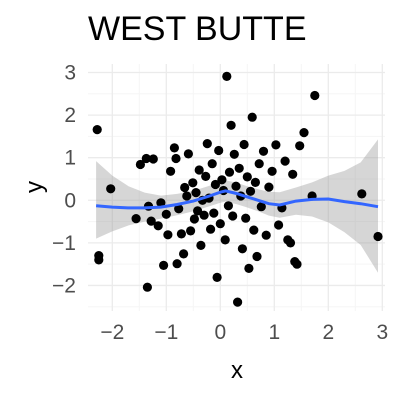 The width and height of the screenshot is (400, 405). I want to click on y-tick-label: 1, so click(70, 158).